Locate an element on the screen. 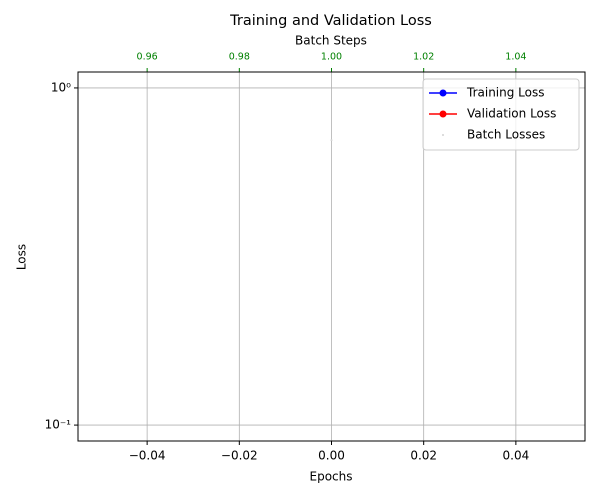 This screenshot has width=600, height=504. x-tick-label: 0.02 is located at coordinates (423, 456).